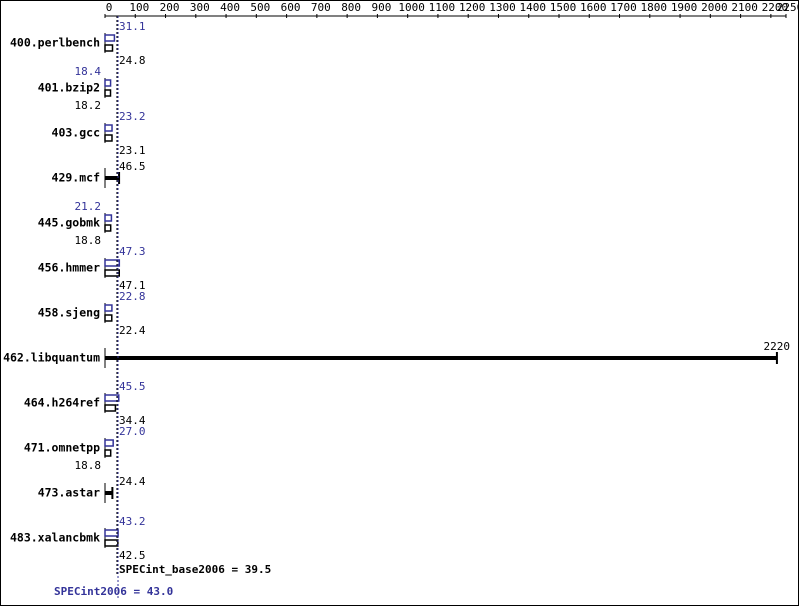 The height and width of the screenshot is (606, 799). Describe the element at coordinates (684, 7) in the screenshot. I see `x-tick-label: 1900` at that location.